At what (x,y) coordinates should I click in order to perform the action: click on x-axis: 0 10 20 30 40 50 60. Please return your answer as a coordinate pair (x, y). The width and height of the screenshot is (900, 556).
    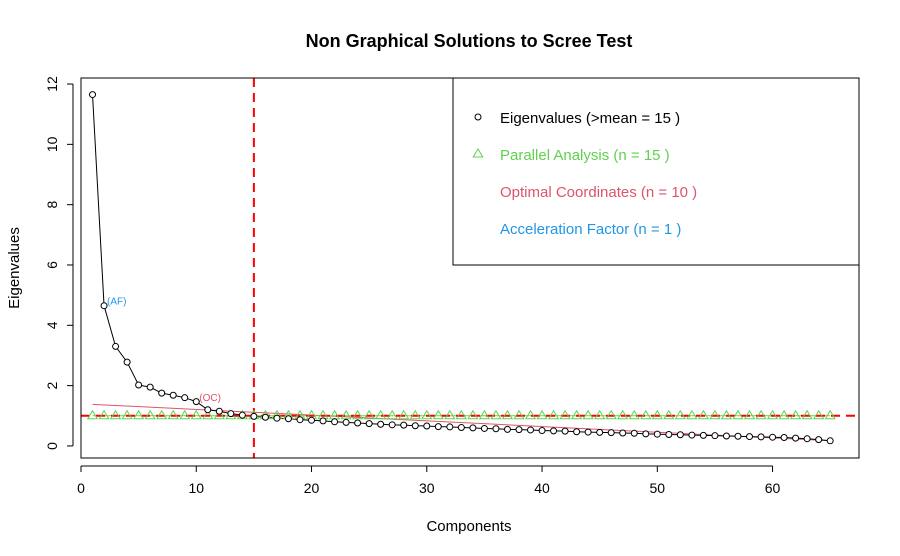
    Looking at the image, I should click on (429, 480).